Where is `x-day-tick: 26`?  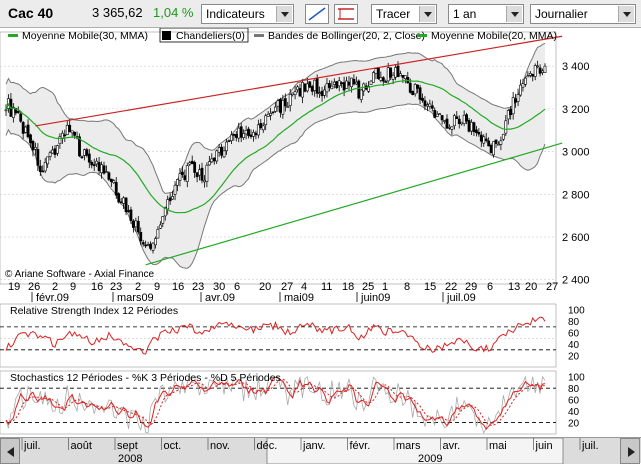
x-day-tick: 26 is located at coordinates (34, 287).